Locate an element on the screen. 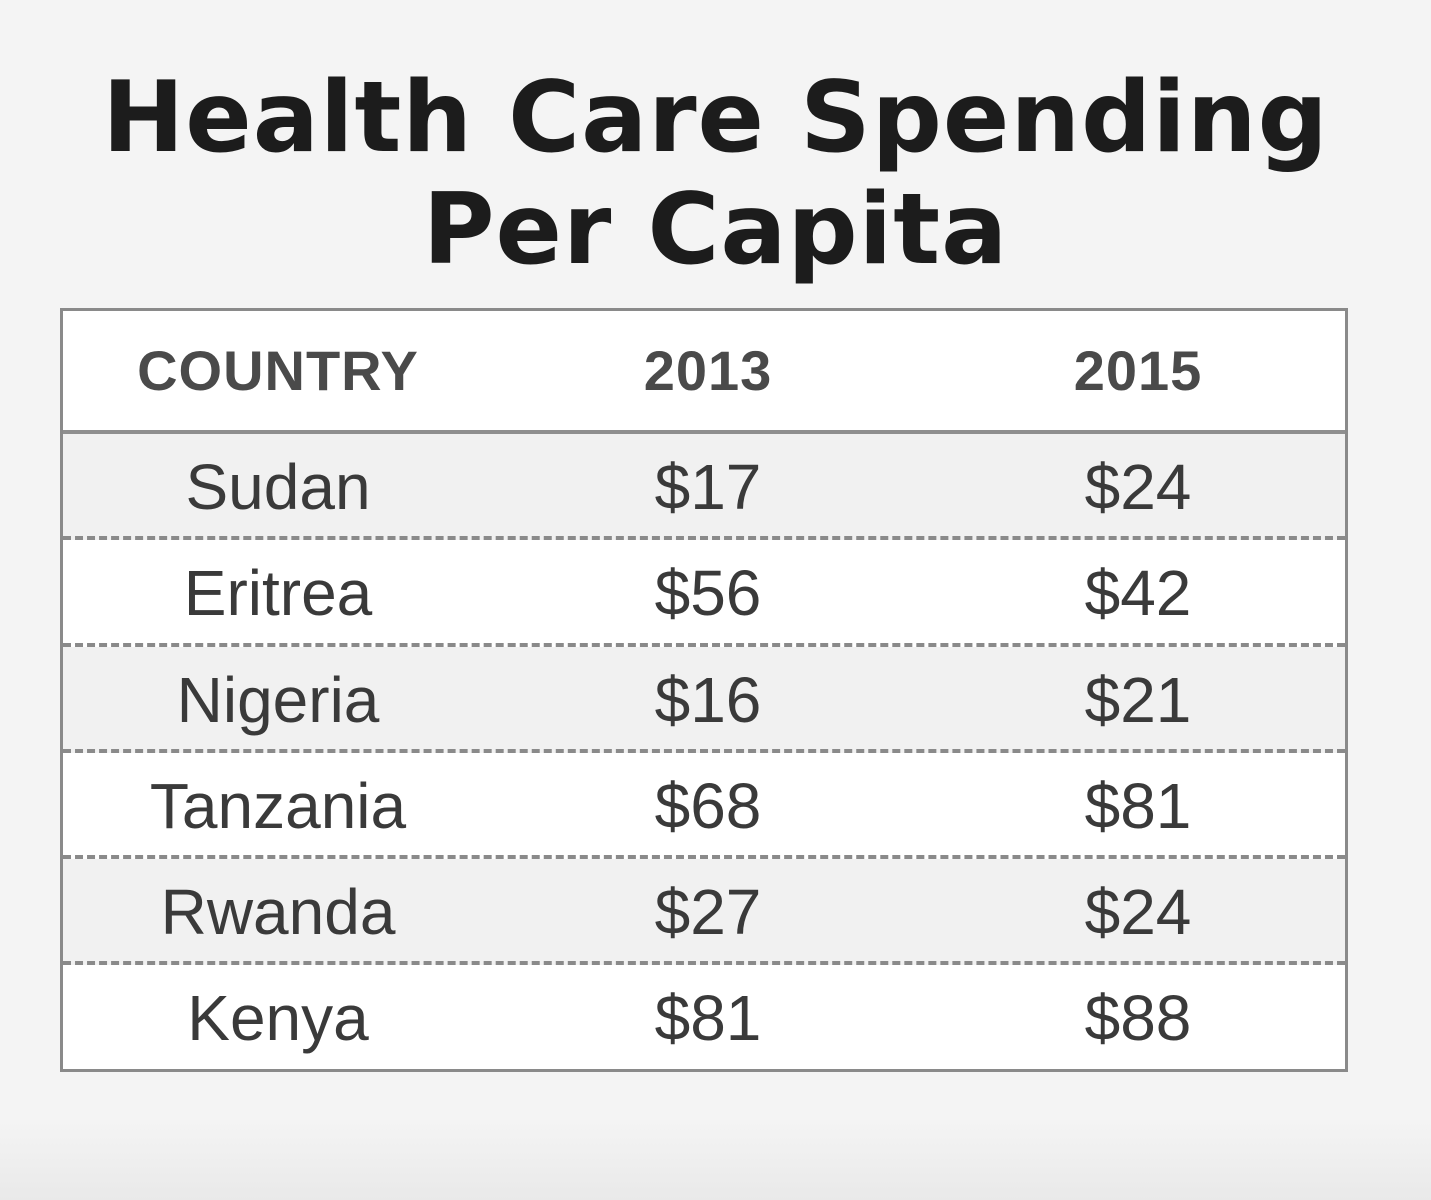 The width and height of the screenshot is (1431, 1200). table-row: Eritrea $56 $42 is located at coordinates (704, 593).